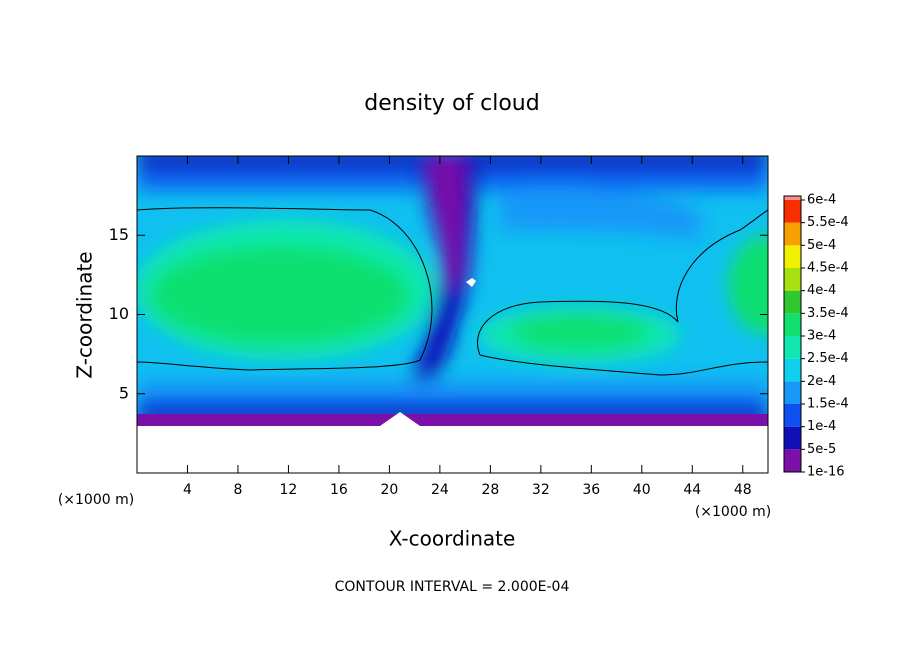 Image resolution: width=904 pixels, height=654 pixels. What do you see at coordinates (821, 200) in the screenshot?
I see `colorbar-label: 6e-4` at bounding box center [821, 200].